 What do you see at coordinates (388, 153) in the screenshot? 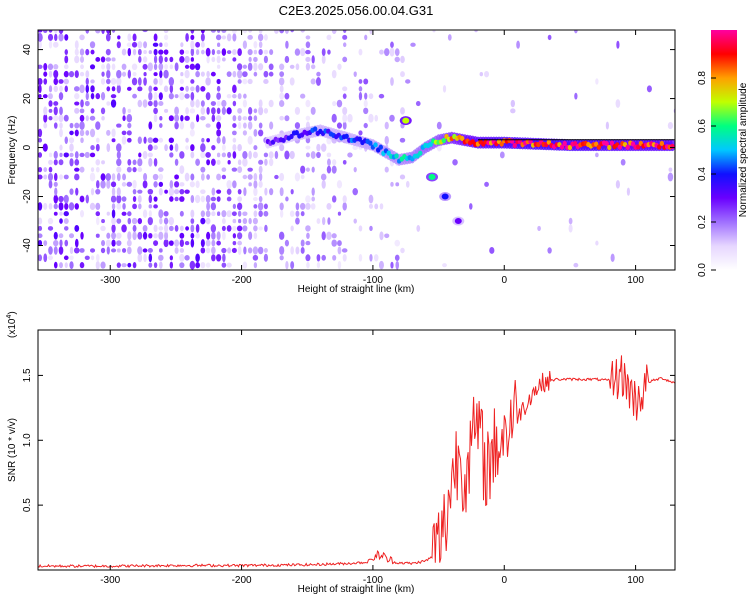
I see `spectrogram-ridge-mark` at bounding box center [388, 153].